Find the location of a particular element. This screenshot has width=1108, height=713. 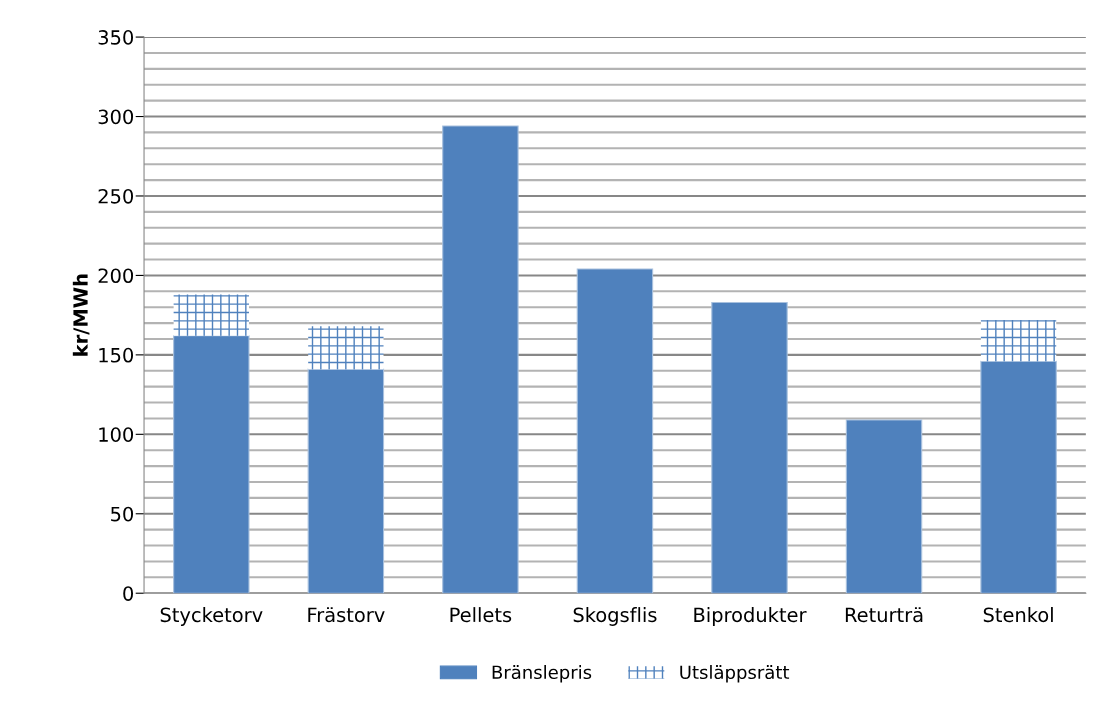

y-tick-label: 0 is located at coordinates (128, 593).